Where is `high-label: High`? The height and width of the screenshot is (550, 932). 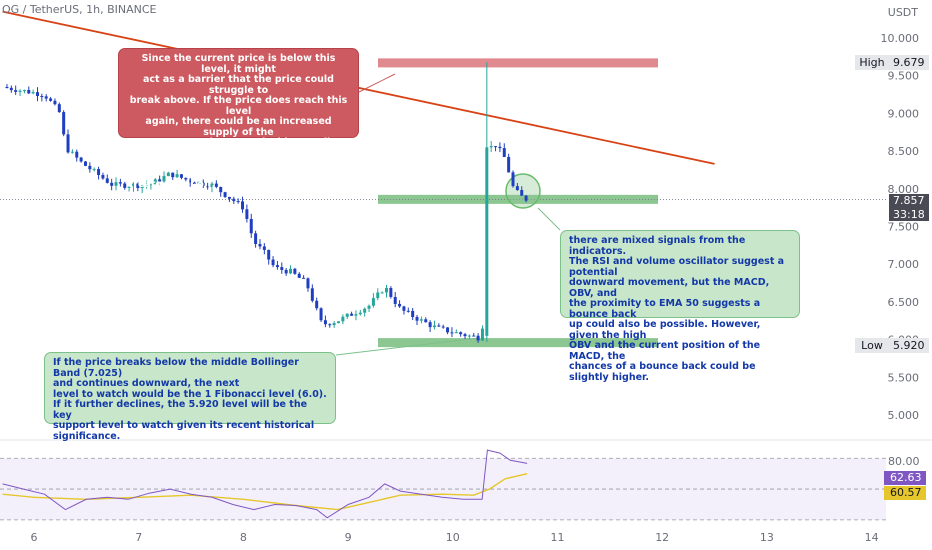 high-label: High is located at coordinates (872, 62).